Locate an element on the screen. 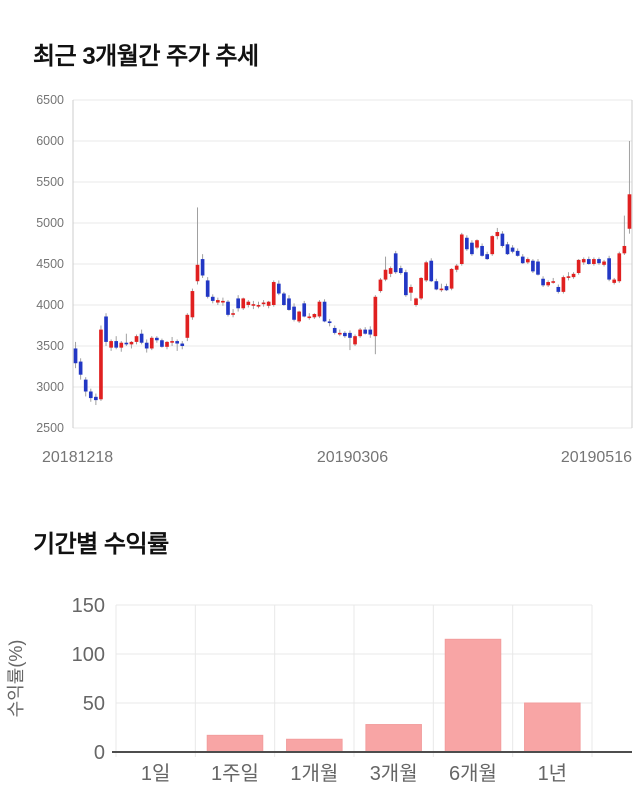 Image resolution: width=640 pixels, height=810 pixels. x-category-label: 1년 is located at coordinates (553, 773).